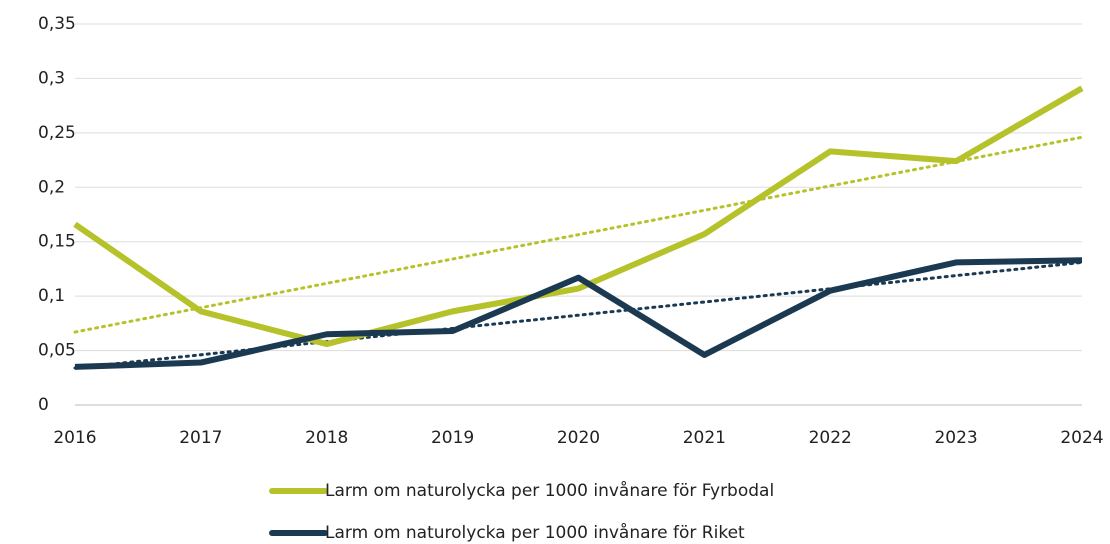  What do you see at coordinates (57, 24) in the screenshot?
I see `y-tick-label: 0,35` at bounding box center [57, 24].